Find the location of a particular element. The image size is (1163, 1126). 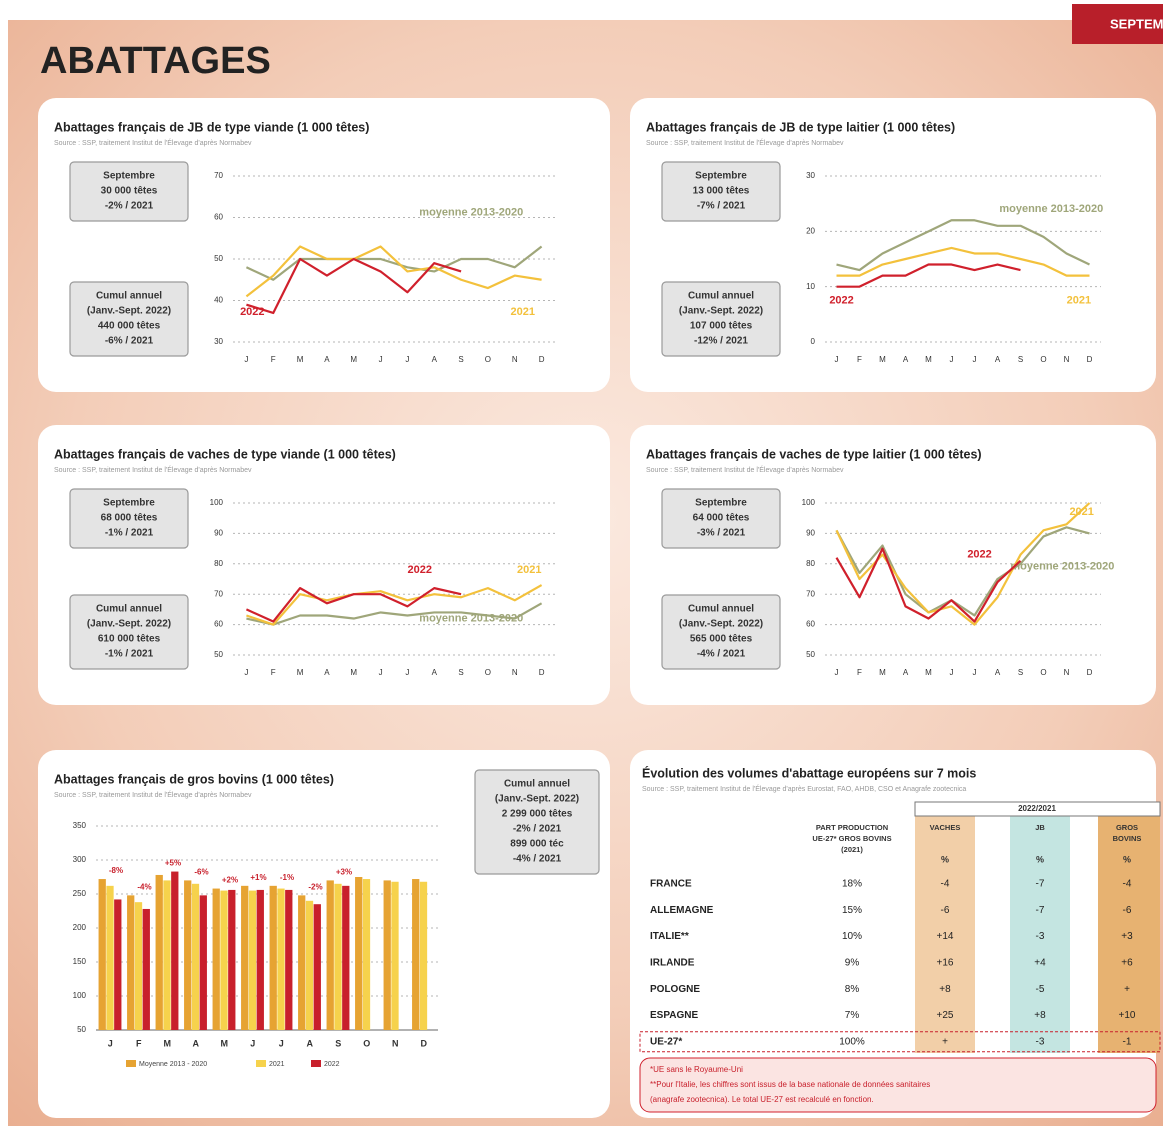

y-tick-label: 30 is located at coordinates (218, 341).